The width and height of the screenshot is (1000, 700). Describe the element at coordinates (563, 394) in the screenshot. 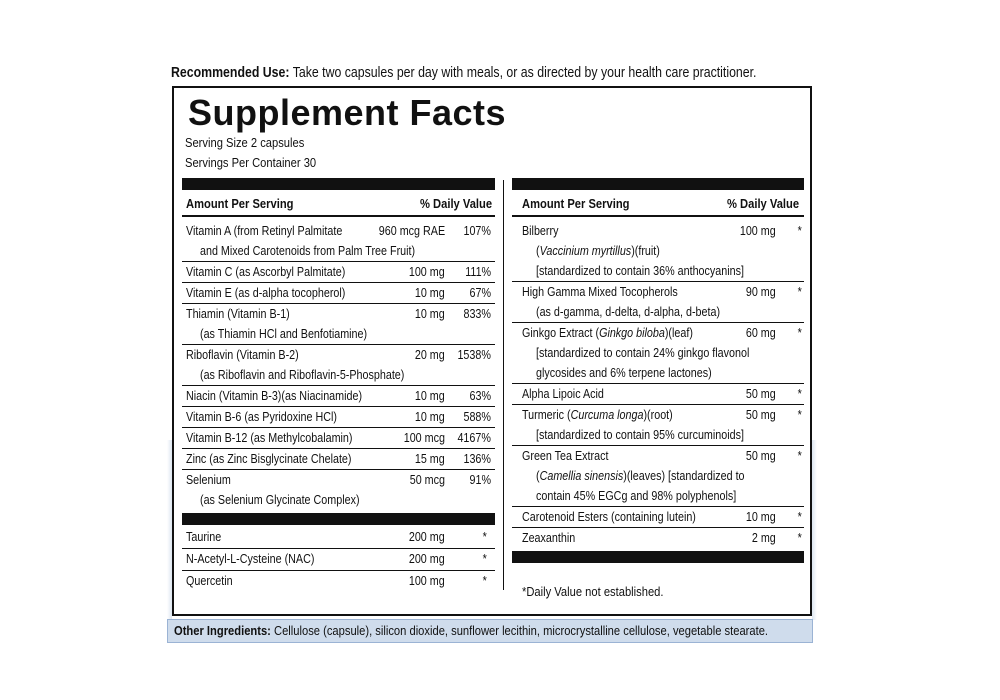

I see `ingredient-name: Alpha Lipoic Acid` at that location.